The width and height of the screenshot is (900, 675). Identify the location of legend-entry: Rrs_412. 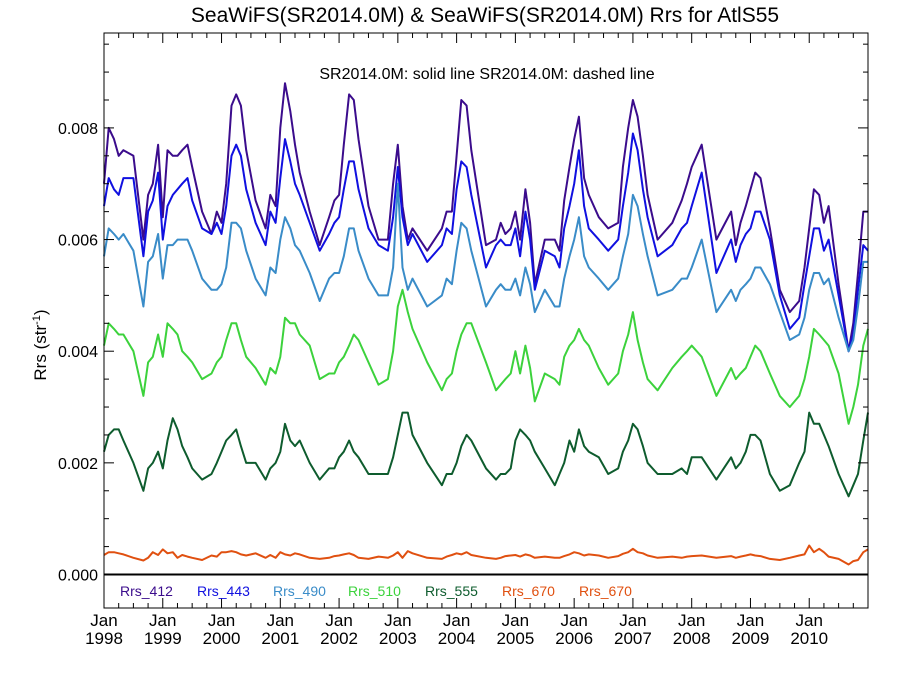
(146, 591).